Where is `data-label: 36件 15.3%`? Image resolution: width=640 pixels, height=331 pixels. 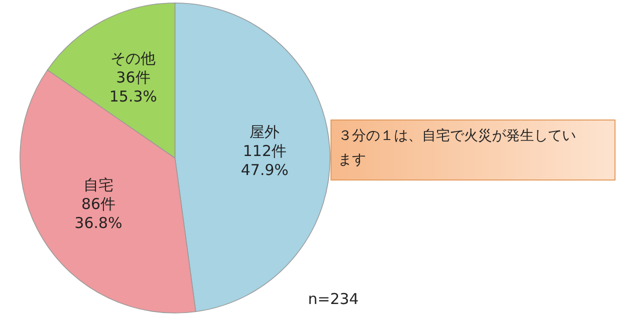 data-label: 36件 15.3% is located at coordinates (133, 87).